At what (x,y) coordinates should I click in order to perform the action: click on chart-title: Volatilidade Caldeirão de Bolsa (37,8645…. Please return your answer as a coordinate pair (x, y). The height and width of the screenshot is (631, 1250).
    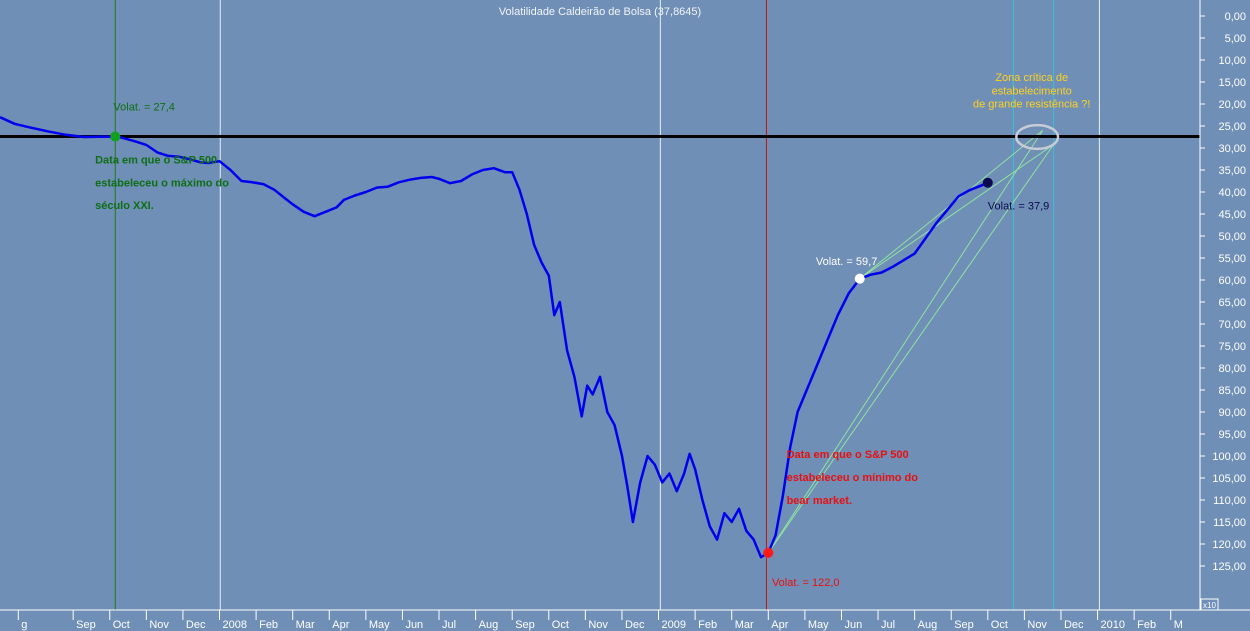
    Looking at the image, I should click on (600, 12).